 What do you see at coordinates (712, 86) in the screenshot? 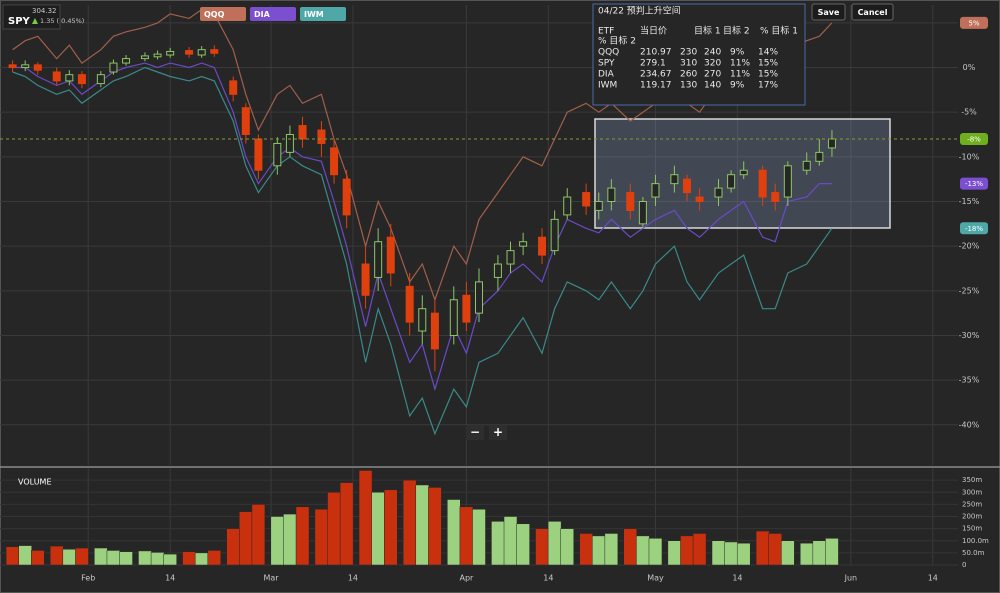
I see `info-cell: 140` at bounding box center [712, 86].